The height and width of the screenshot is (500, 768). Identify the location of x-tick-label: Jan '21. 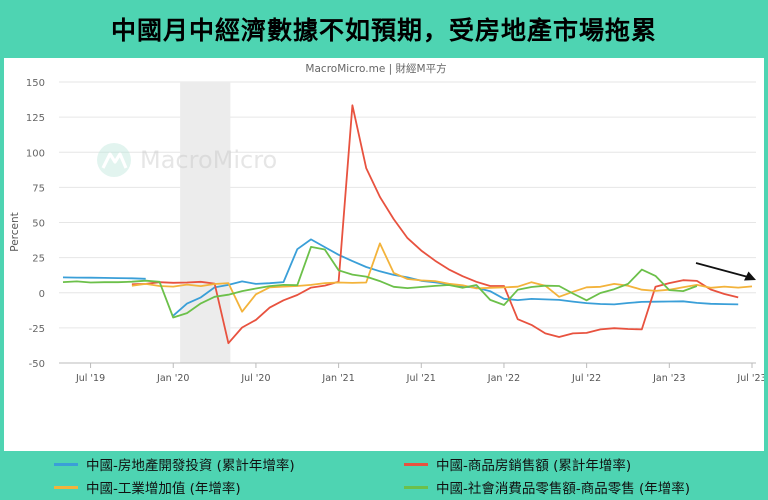
(337, 378).